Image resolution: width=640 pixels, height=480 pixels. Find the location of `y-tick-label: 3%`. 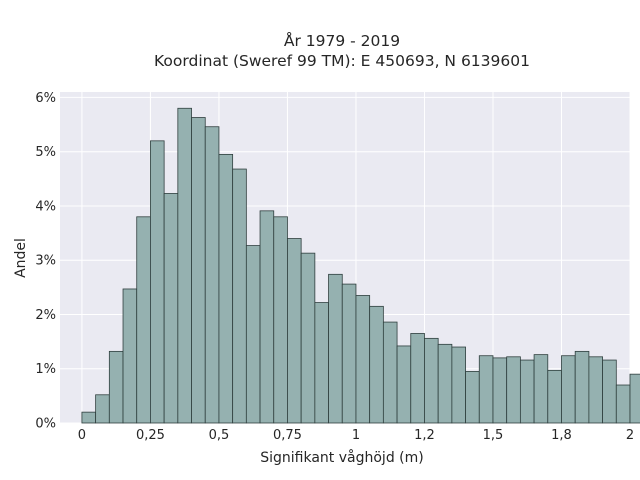

y-tick-label: 3% is located at coordinates (45, 261).